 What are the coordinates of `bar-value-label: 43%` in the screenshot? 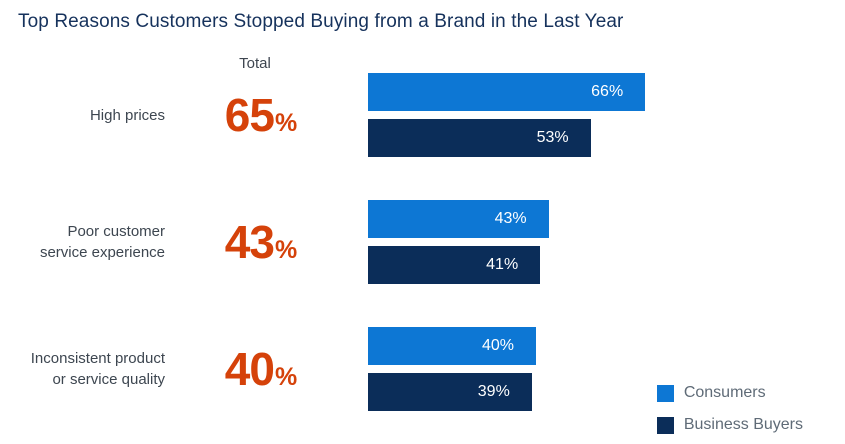 It's located at (510, 218).